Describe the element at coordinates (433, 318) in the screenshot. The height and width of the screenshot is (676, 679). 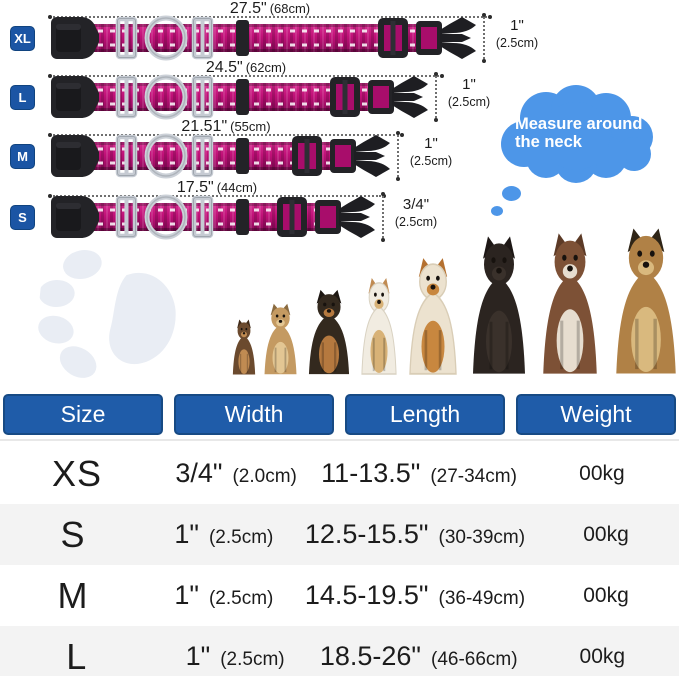
I see `dog-cocker-spaniel` at that location.